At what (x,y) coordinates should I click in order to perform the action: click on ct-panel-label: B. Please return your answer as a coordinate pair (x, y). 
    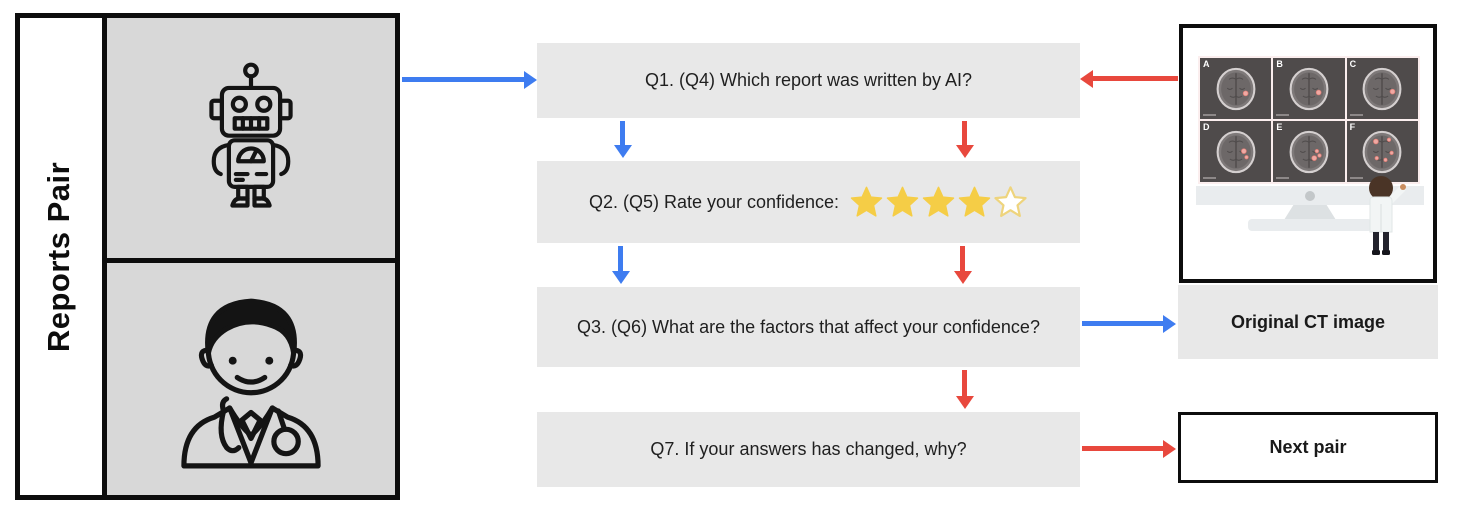
    Looking at the image, I should click on (1279, 64).